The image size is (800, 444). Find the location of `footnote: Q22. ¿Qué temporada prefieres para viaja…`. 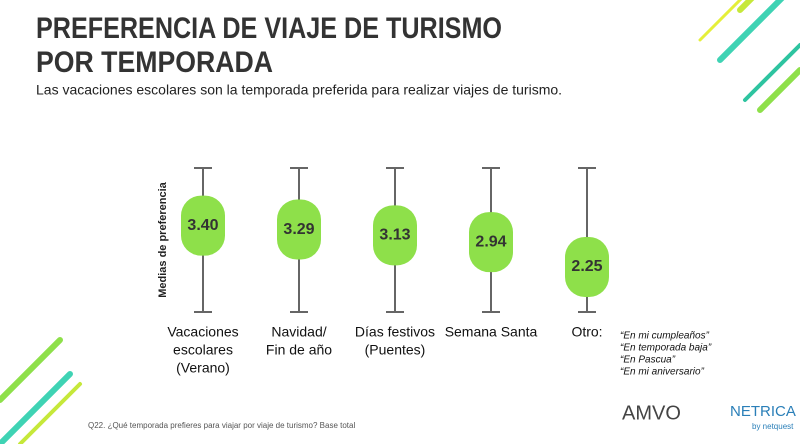

footnote: Q22. ¿Qué temporada prefieres para viaja… is located at coordinates (221, 425).